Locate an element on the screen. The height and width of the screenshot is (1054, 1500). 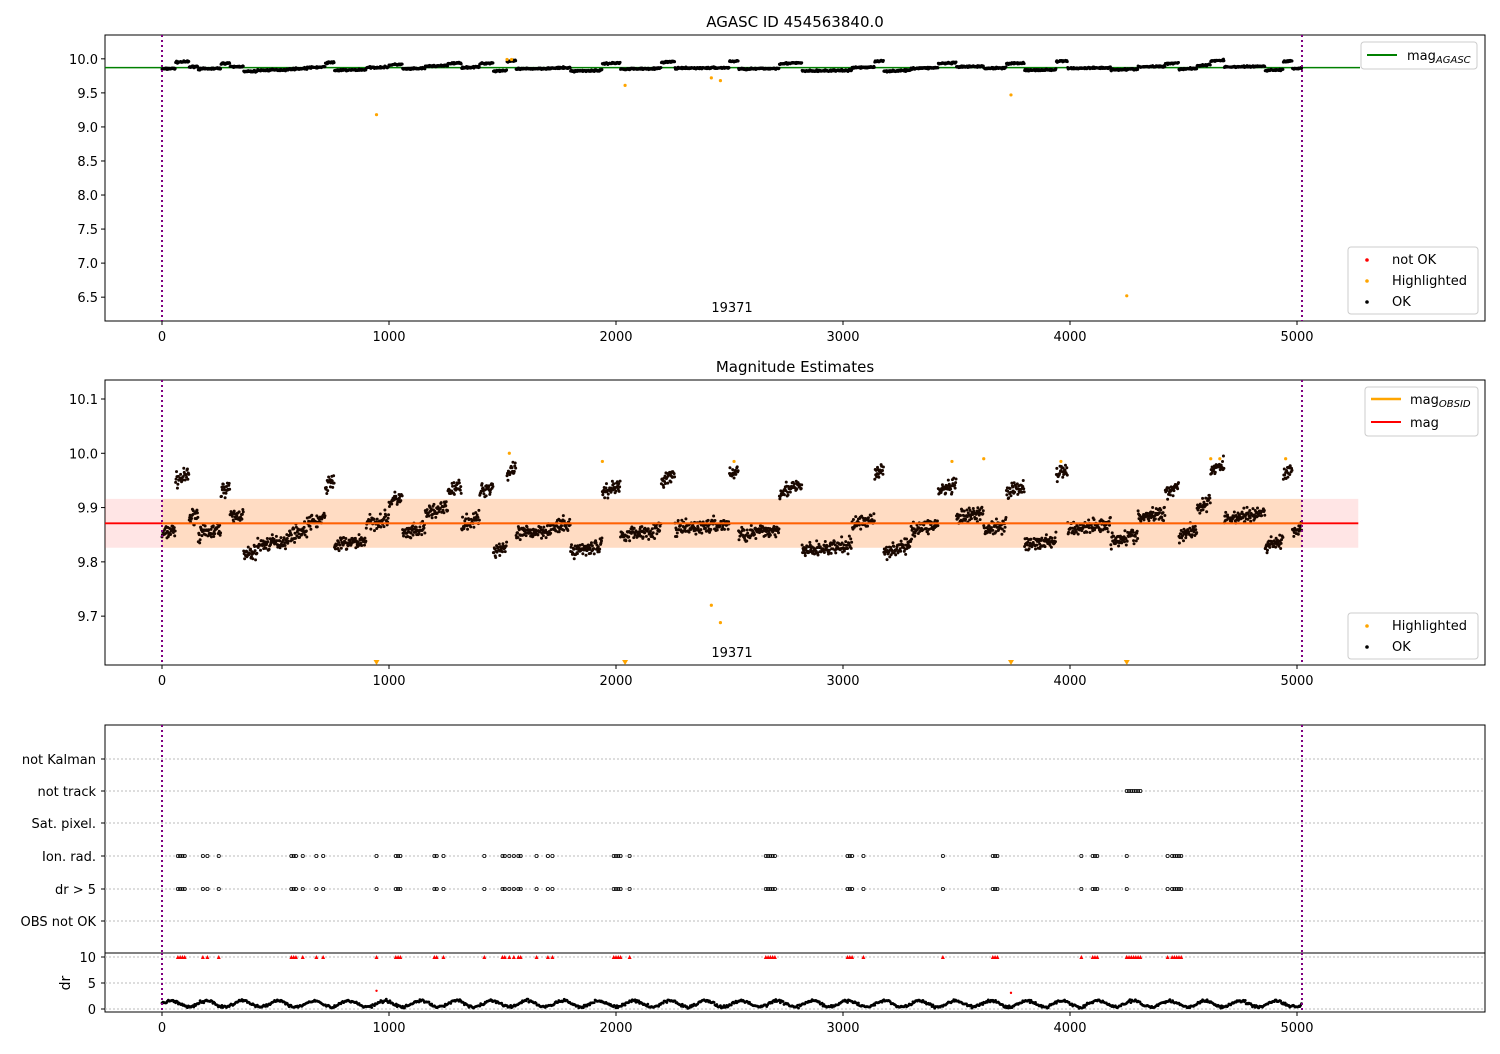
panel2-xtick-label: 0 is located at coordinates (162, 681).